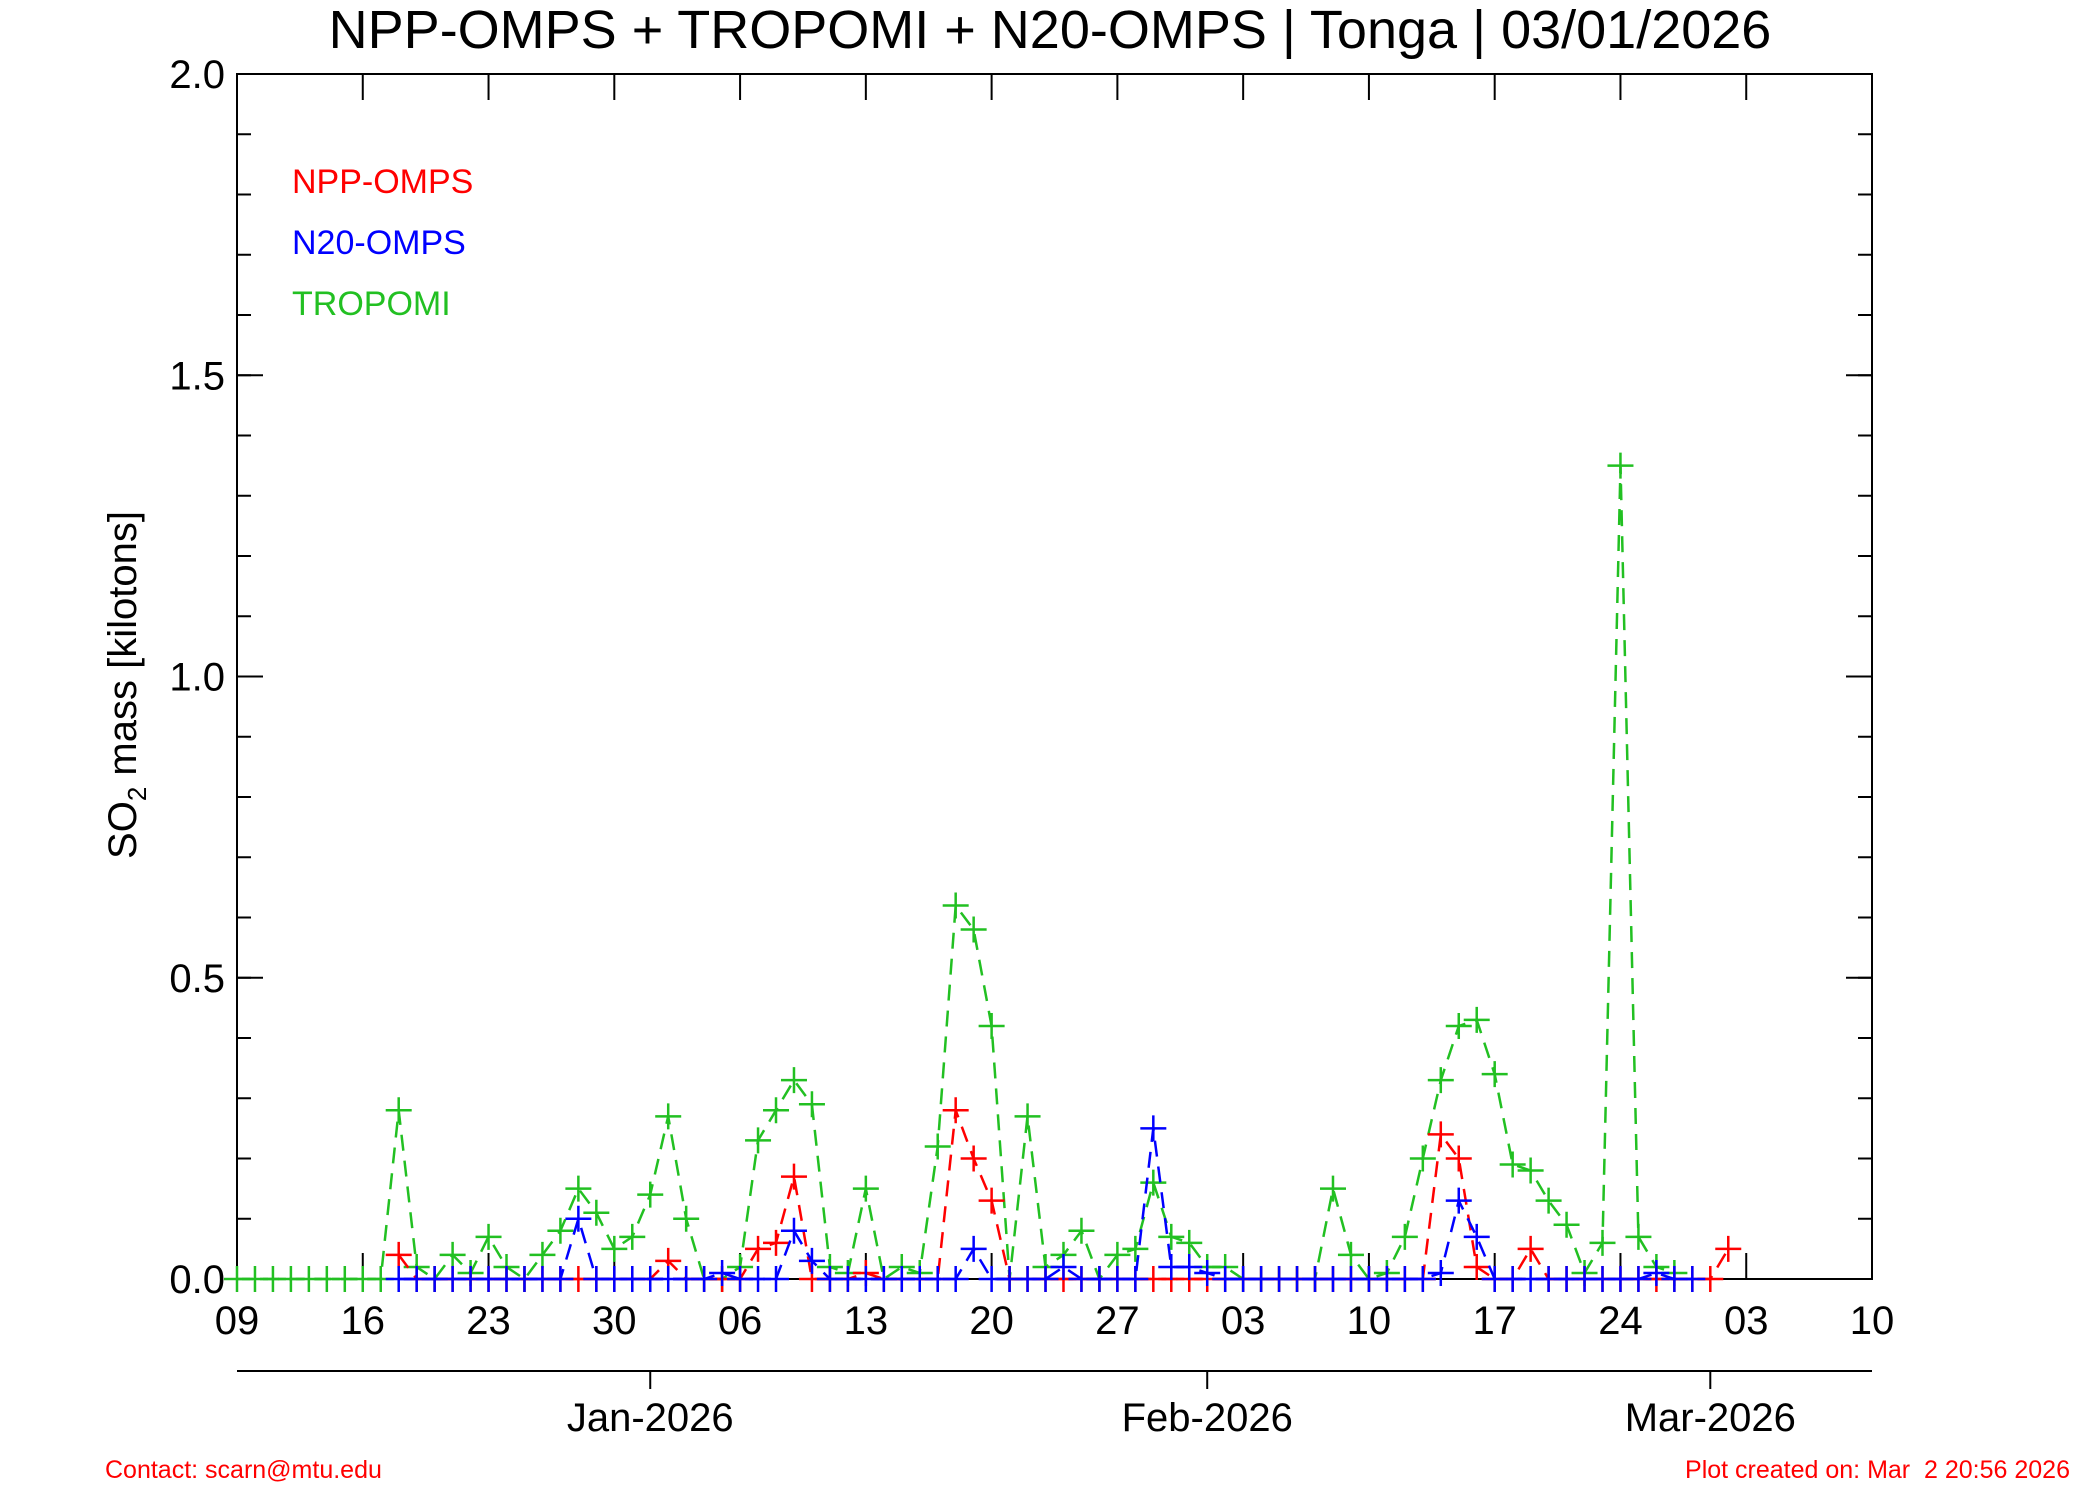 The width and height of the screenshot is (2100, 1500). I want to click on y-axis-label-subscript: 2, so click(137, 794).